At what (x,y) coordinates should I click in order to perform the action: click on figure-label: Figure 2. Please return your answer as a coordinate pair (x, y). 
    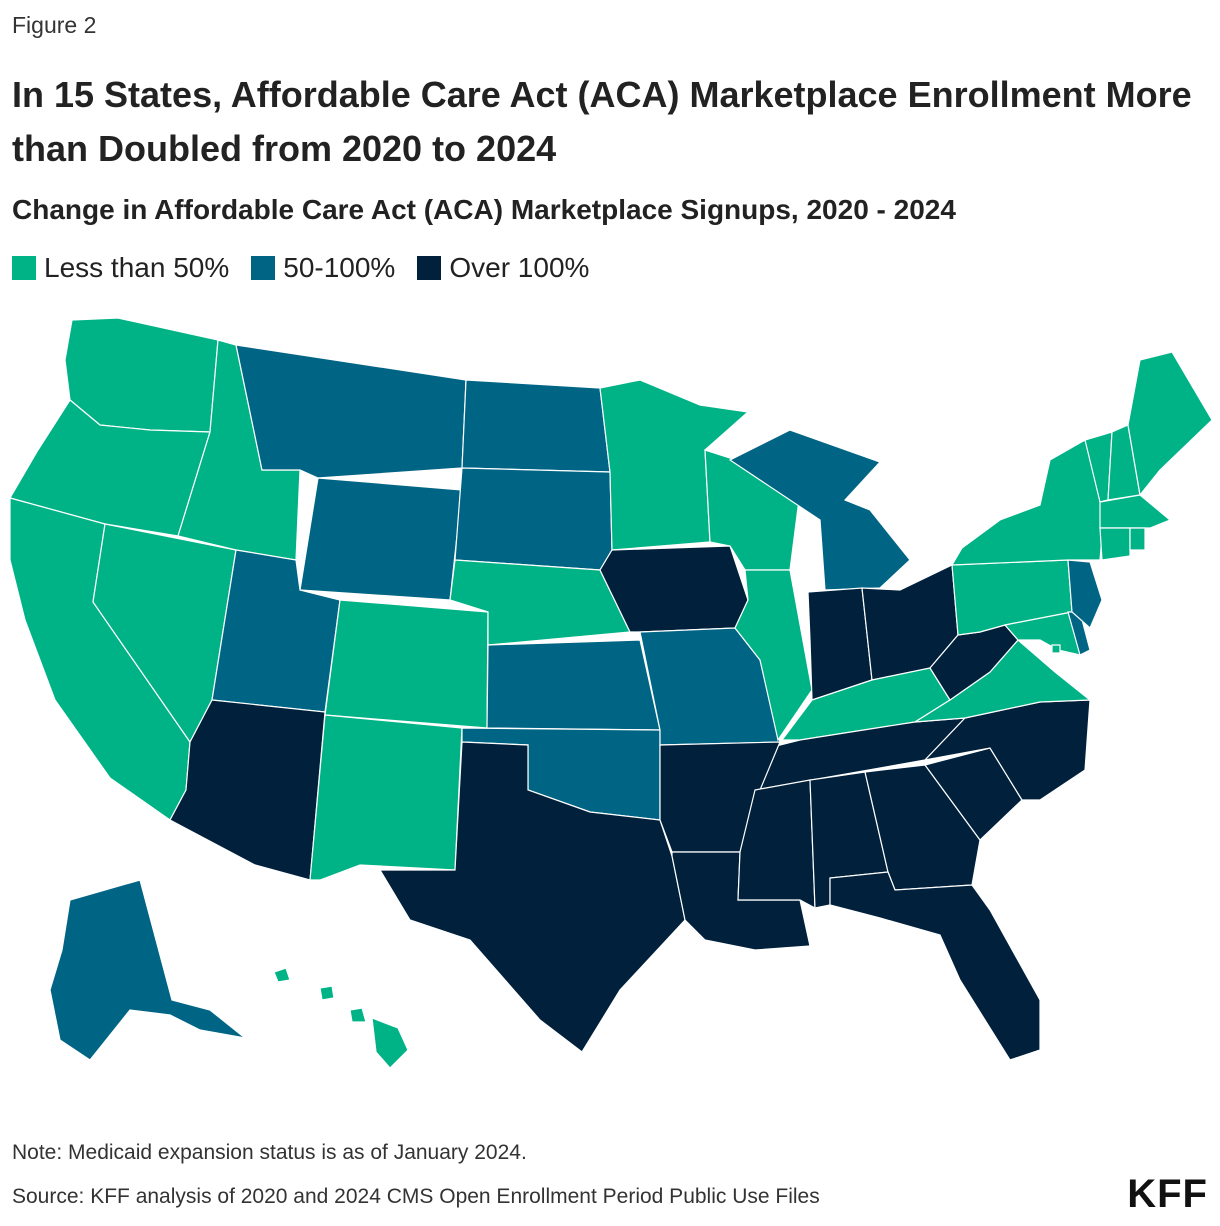
    Looking at the image, I should click on (54, 25).